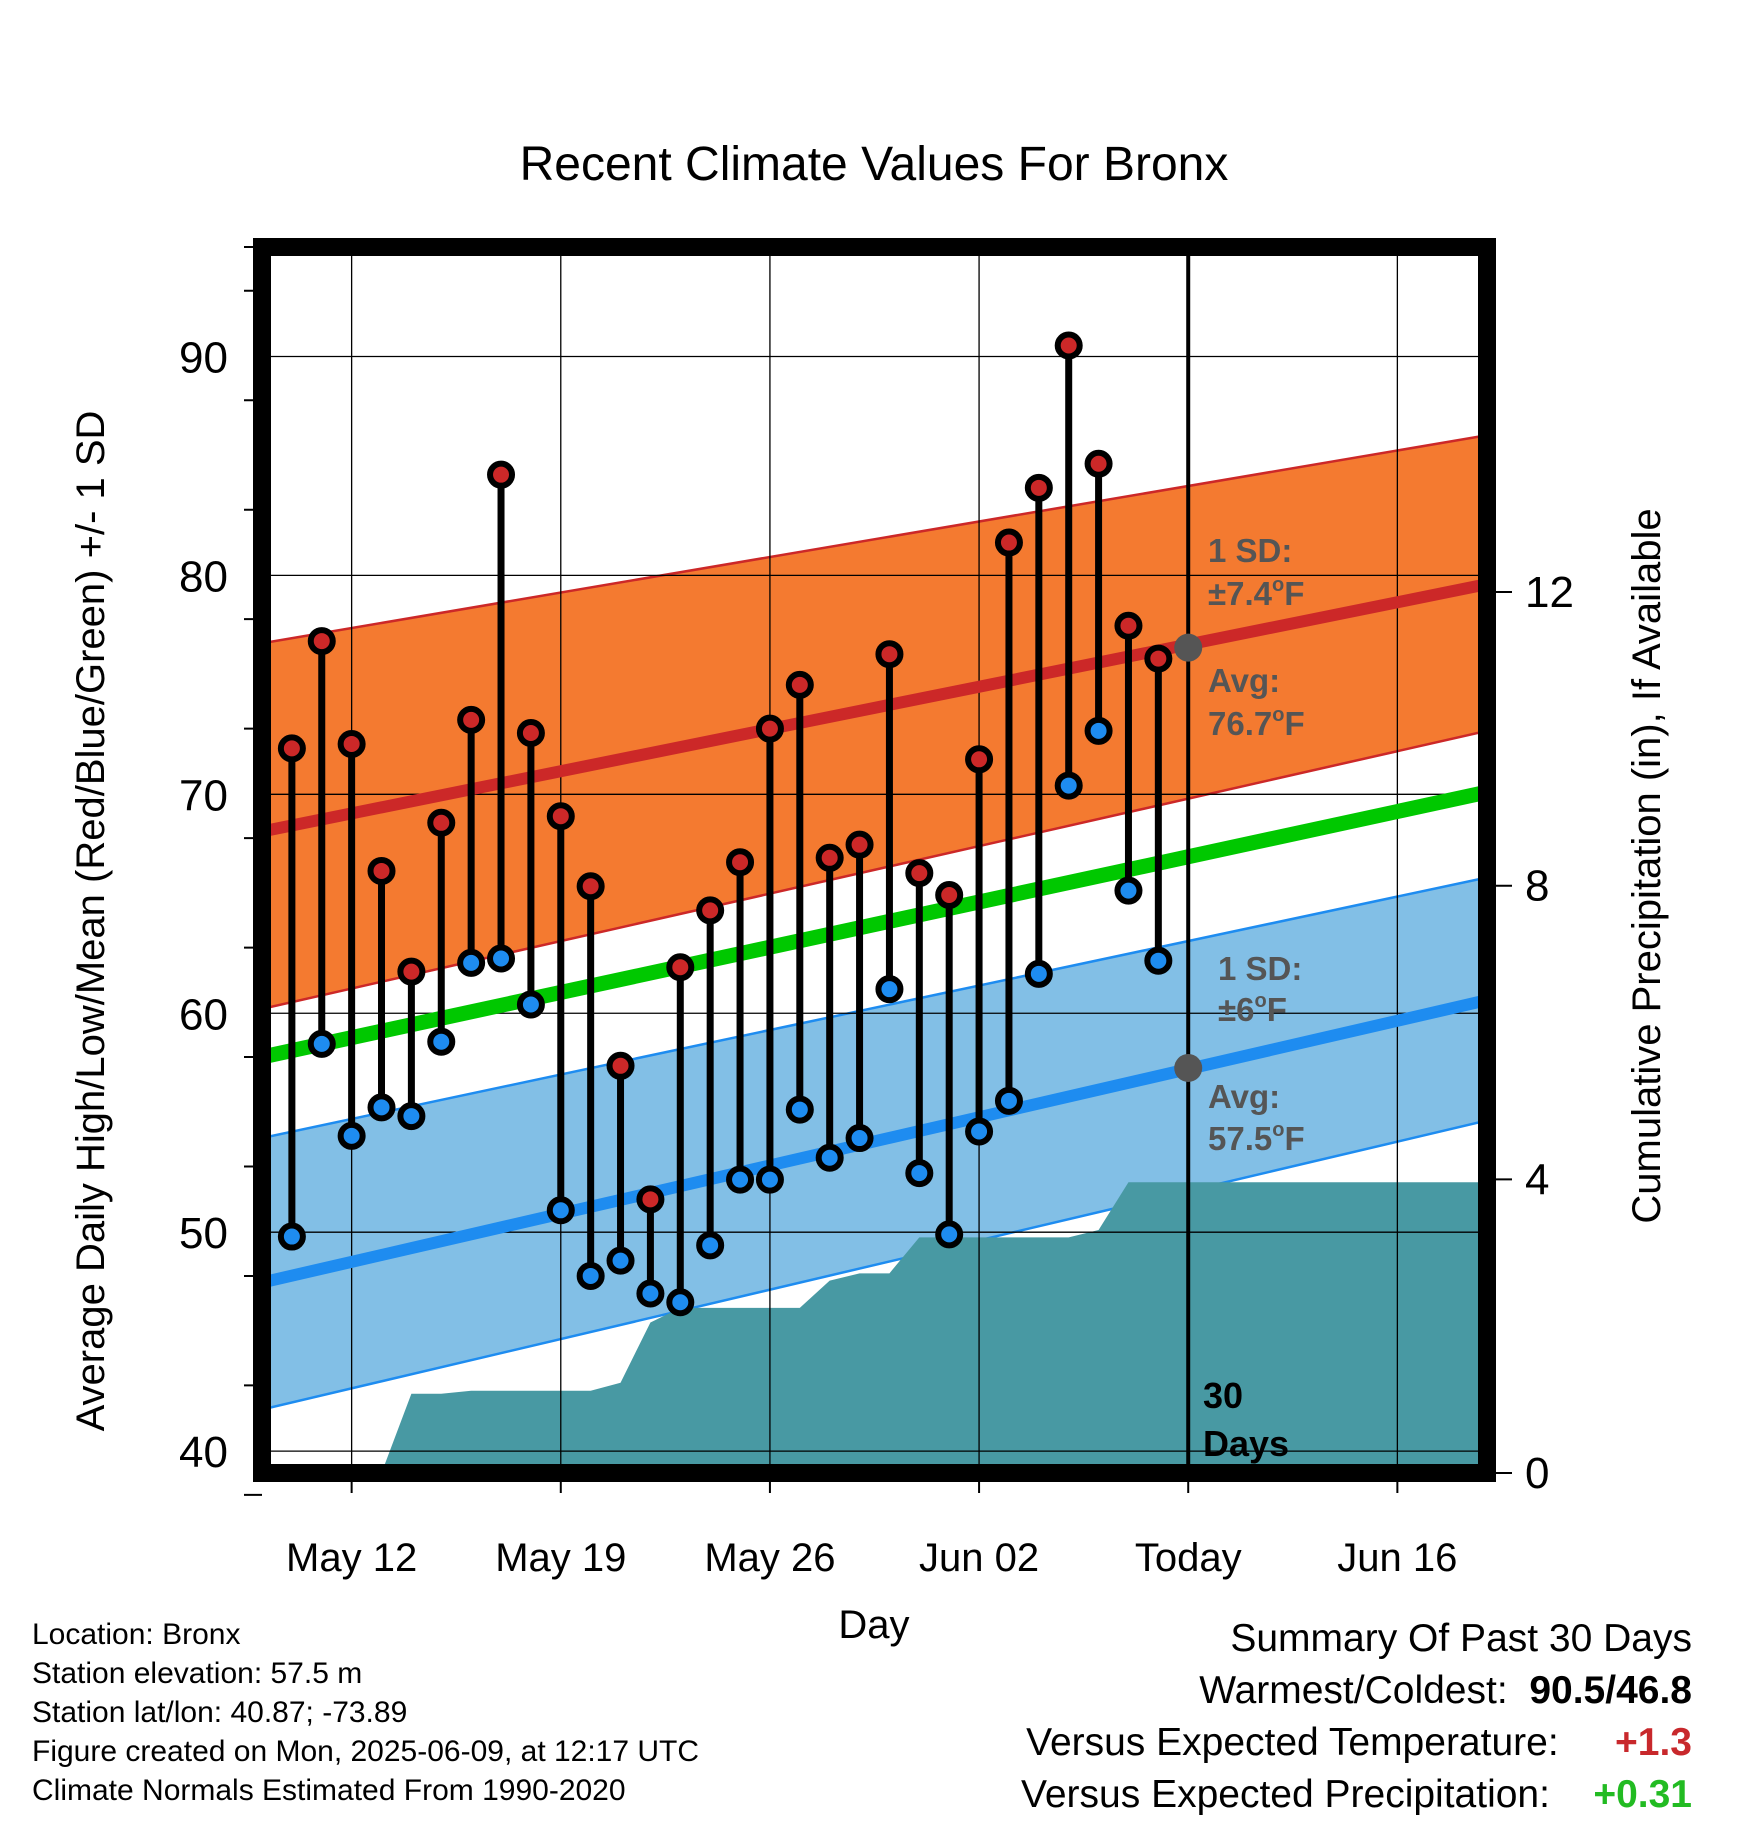  What do you see at coordinates (203, 357) in the screenshot?
I see `y-tick-label: 90` at bounding box center [203, 357].